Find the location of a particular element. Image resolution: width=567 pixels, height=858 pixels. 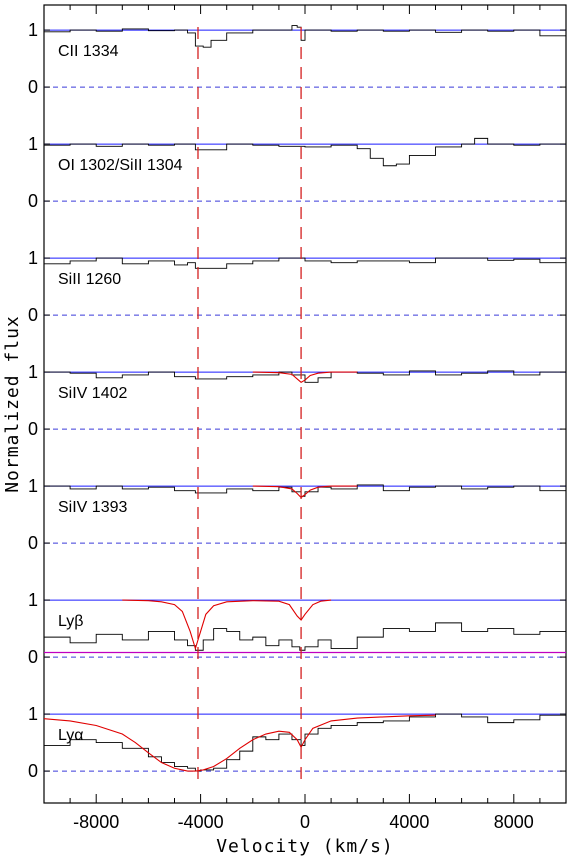

x-tick-label: 0 is located at coordinates (305, 822).